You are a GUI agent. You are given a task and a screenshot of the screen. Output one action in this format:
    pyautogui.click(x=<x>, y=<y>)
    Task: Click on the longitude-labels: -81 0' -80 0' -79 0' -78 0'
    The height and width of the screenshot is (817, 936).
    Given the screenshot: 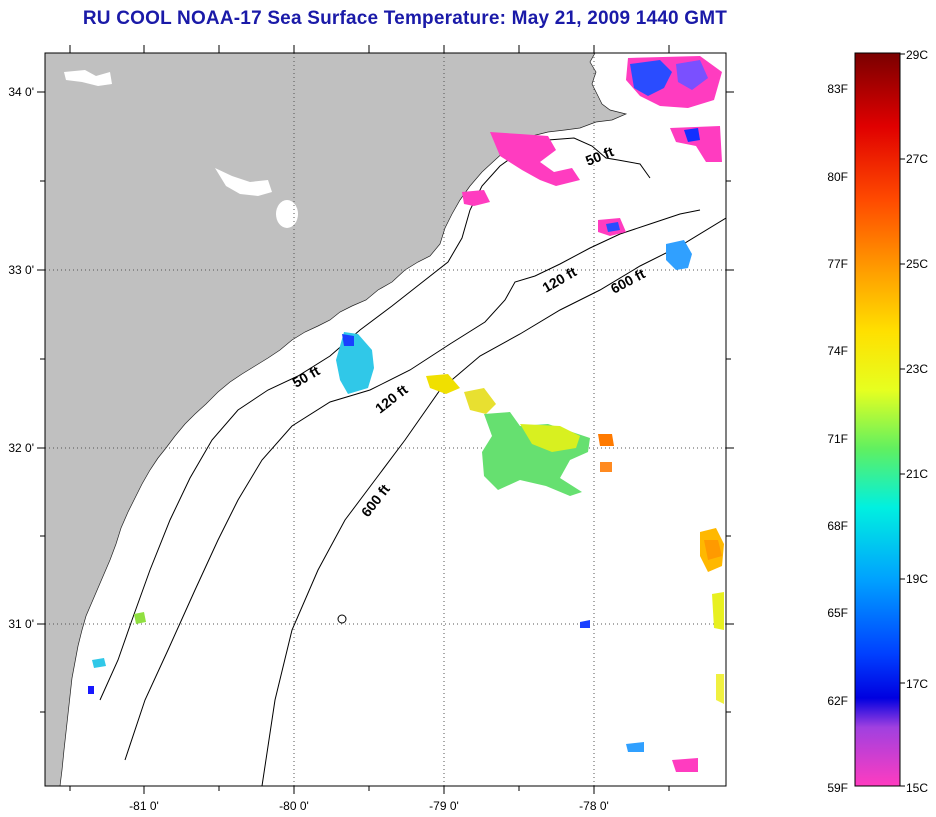 What is the action you would take?
    pyautogui.click(x=369, y=806)
    